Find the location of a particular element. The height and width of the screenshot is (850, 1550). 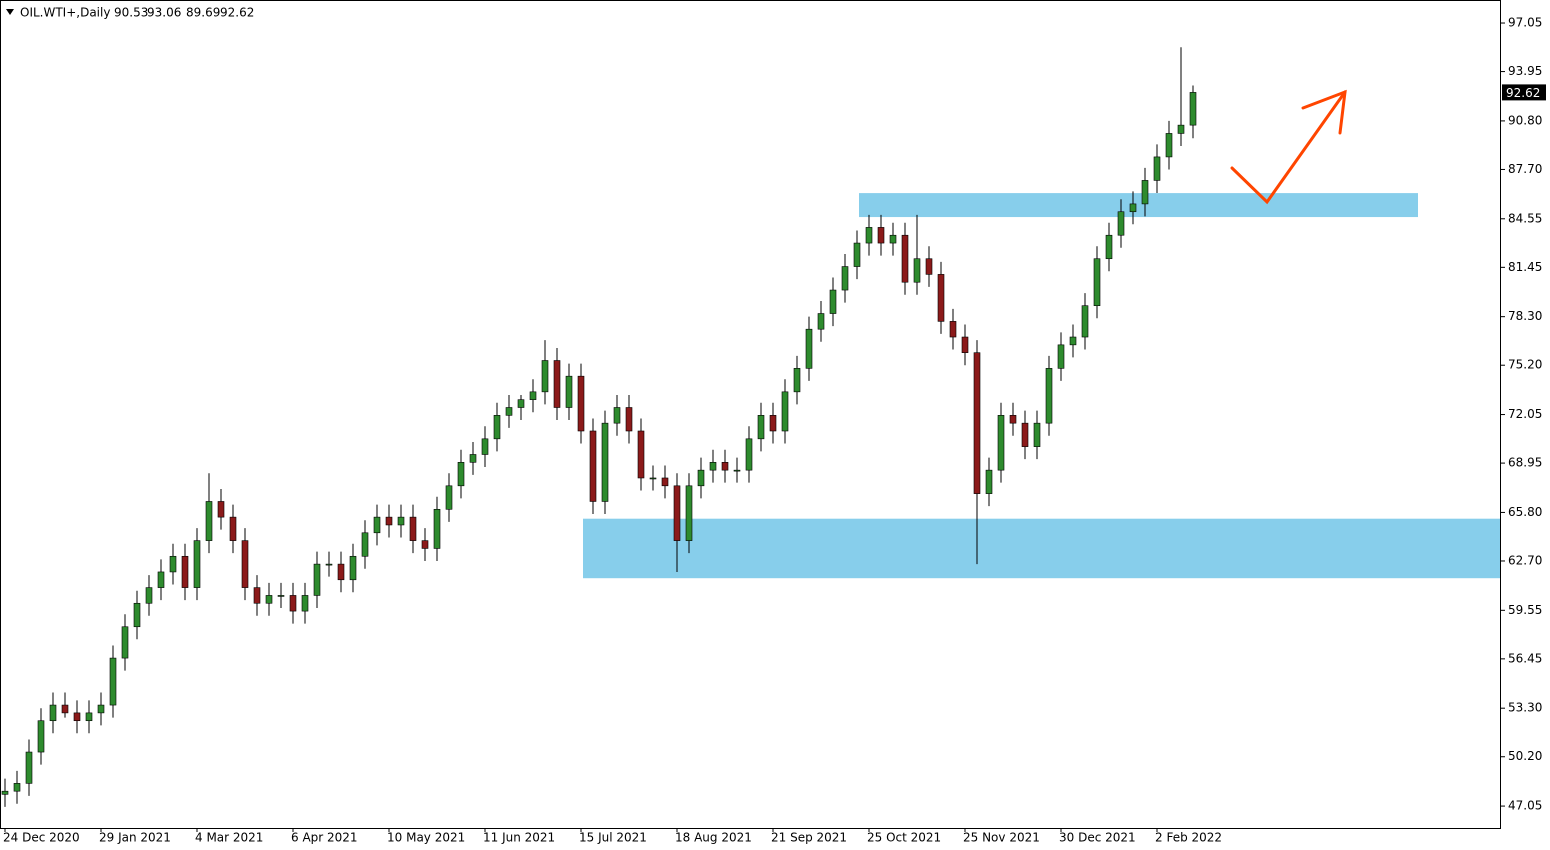

arrow-head is located at coordinates (1324, 112).